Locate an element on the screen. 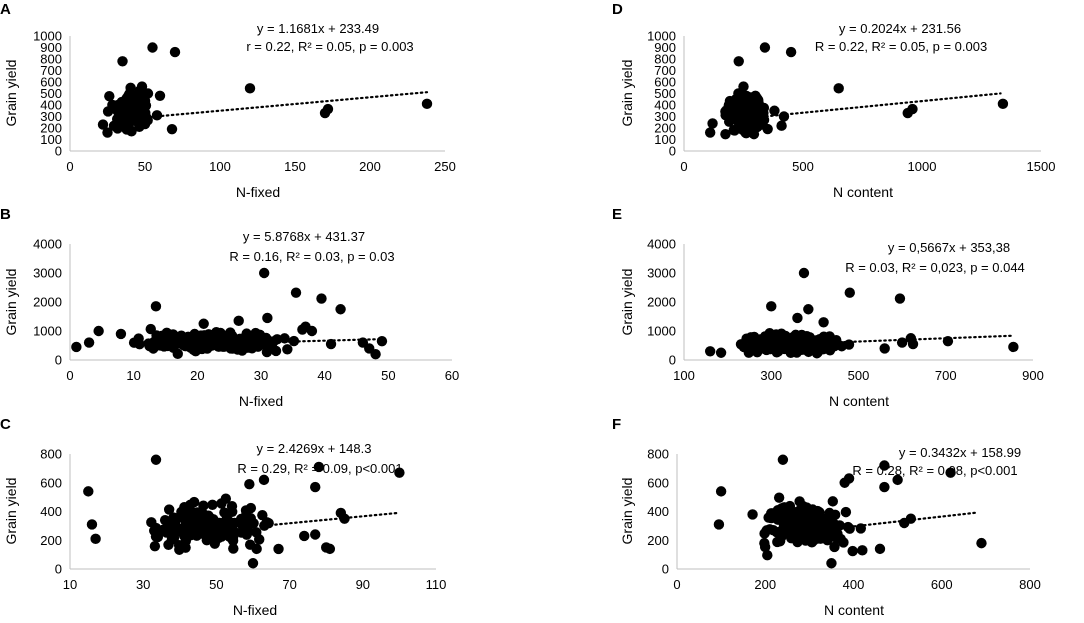  x-tick-label: 1000 is located at coordinates (922, 166).